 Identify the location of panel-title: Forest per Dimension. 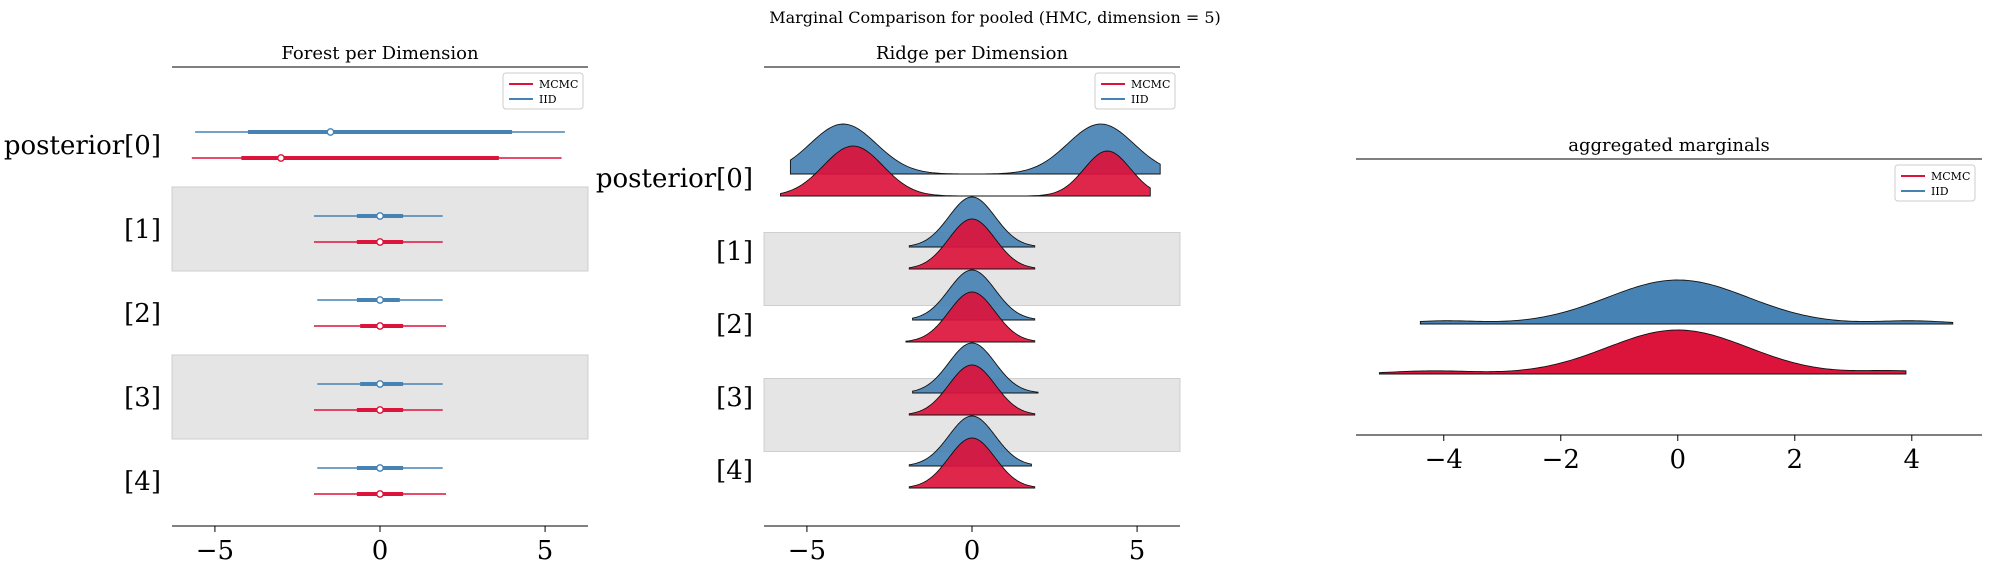
(380, 53).